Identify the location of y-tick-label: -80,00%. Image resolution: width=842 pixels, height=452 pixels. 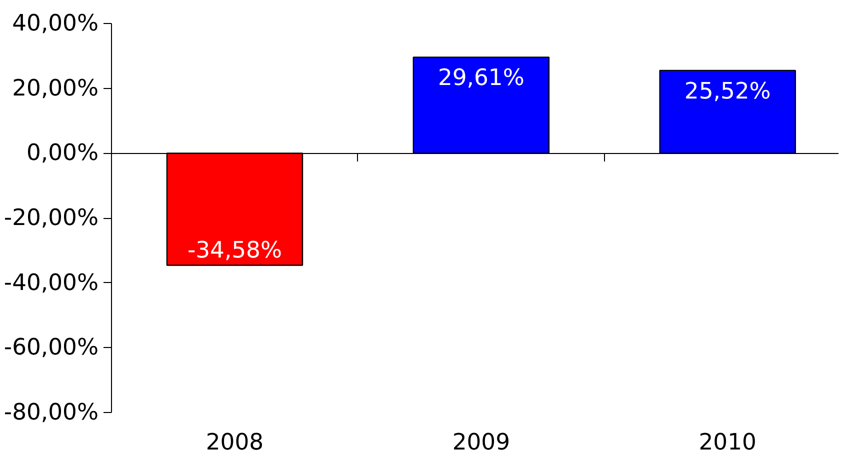
(51, 413).